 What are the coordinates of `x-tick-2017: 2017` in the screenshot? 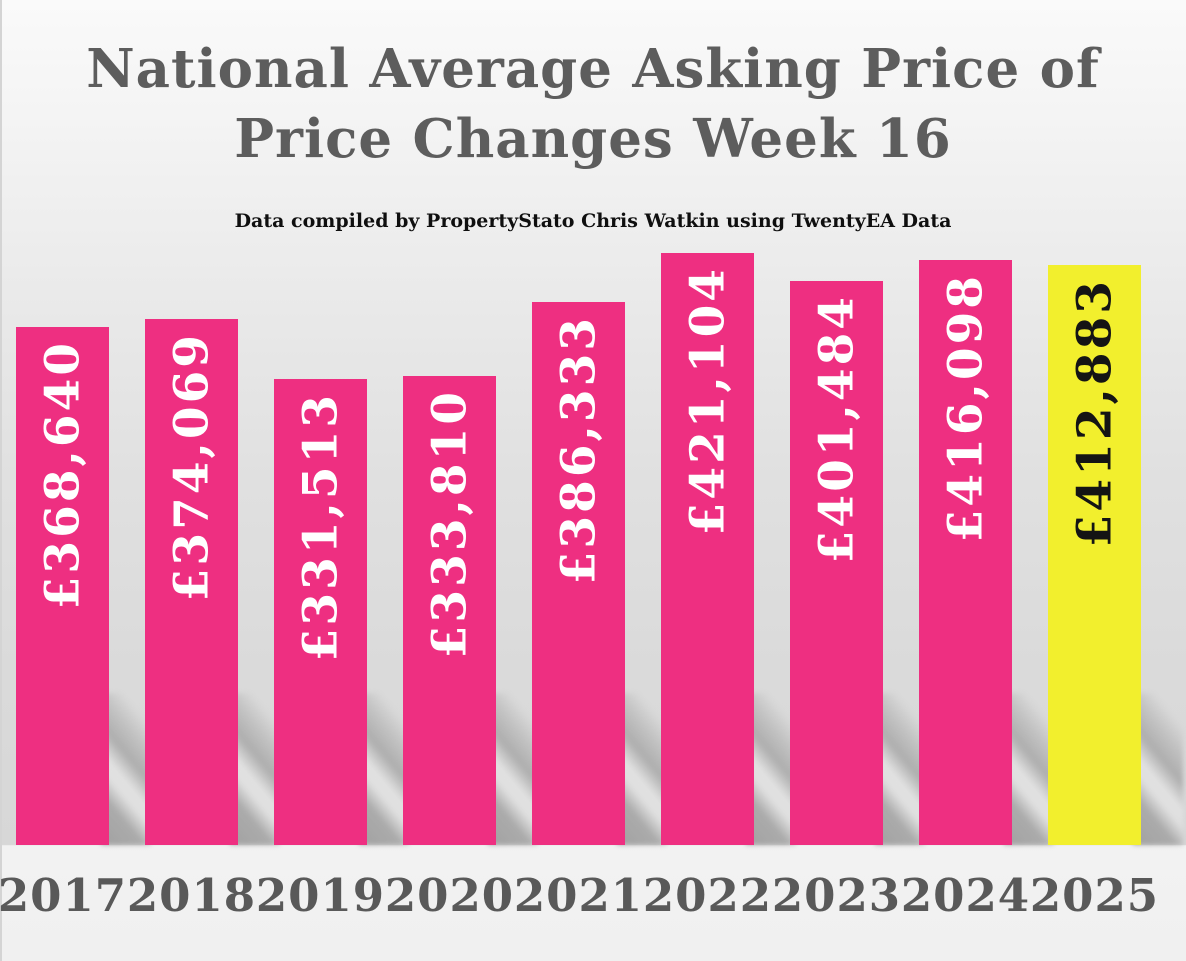 It's located at (64, 895).